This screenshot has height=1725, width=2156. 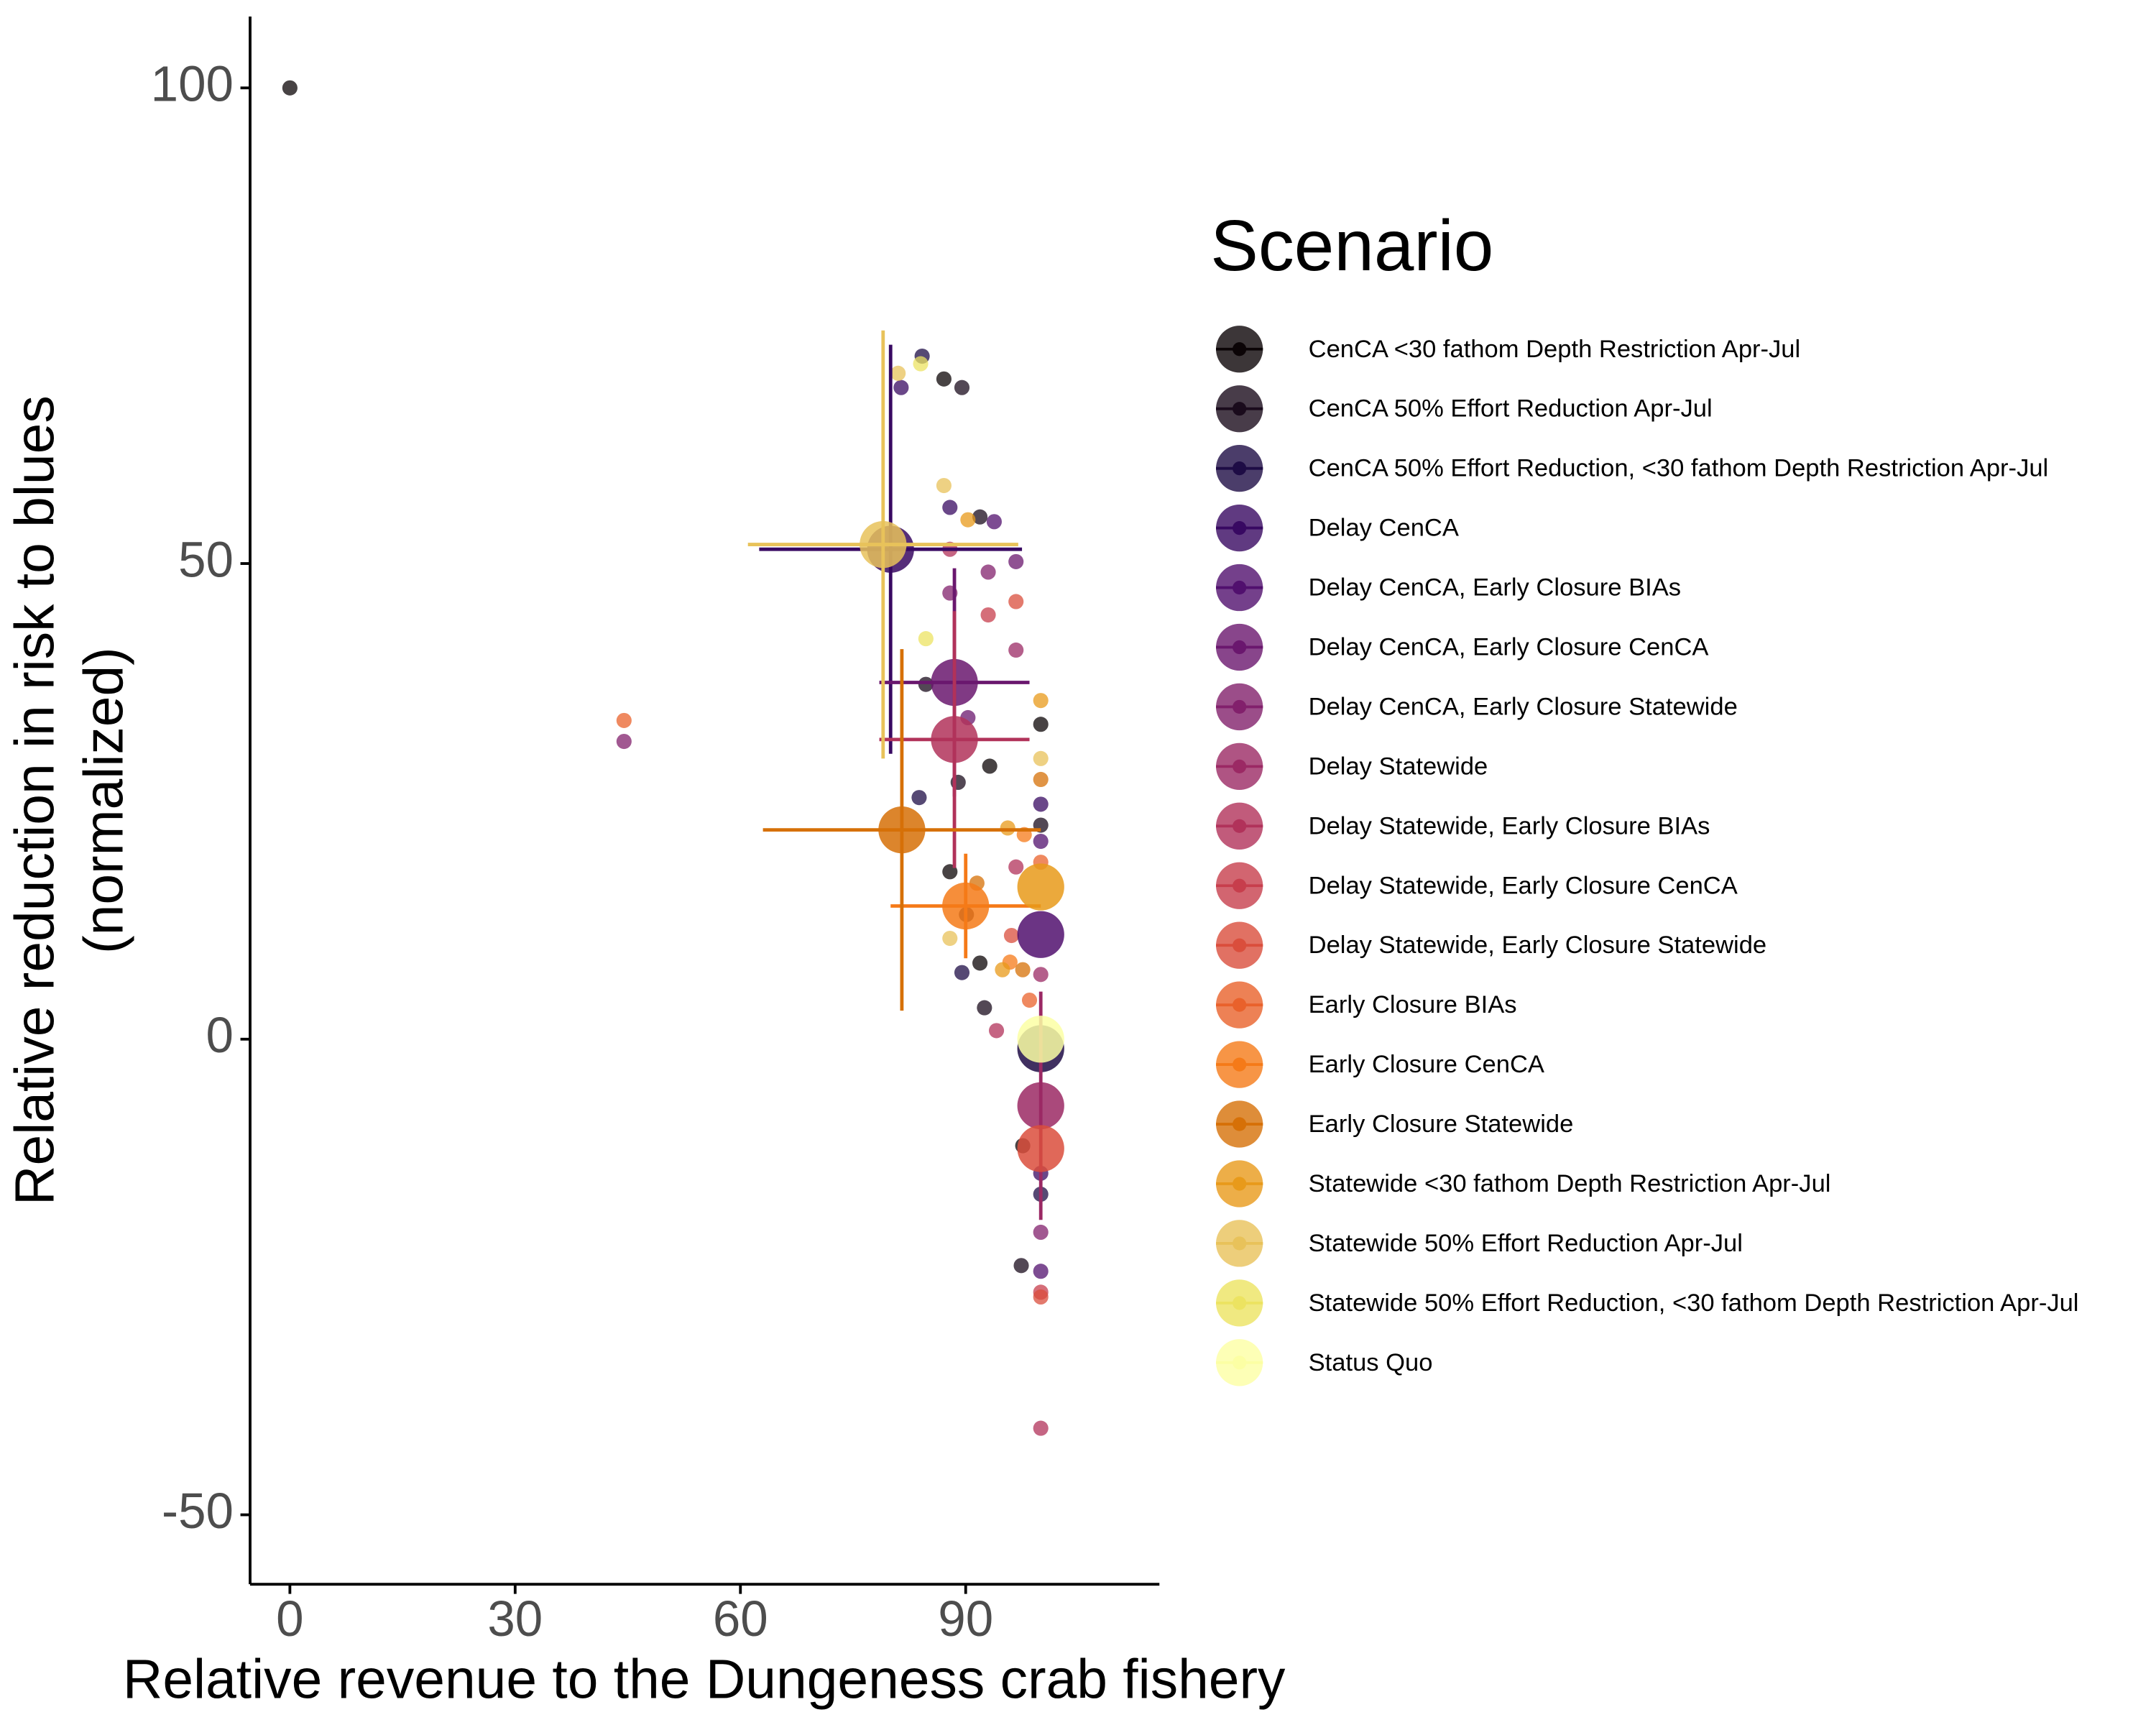 I want to click on x-tick-label: 30, so click(x=515, y=1619).